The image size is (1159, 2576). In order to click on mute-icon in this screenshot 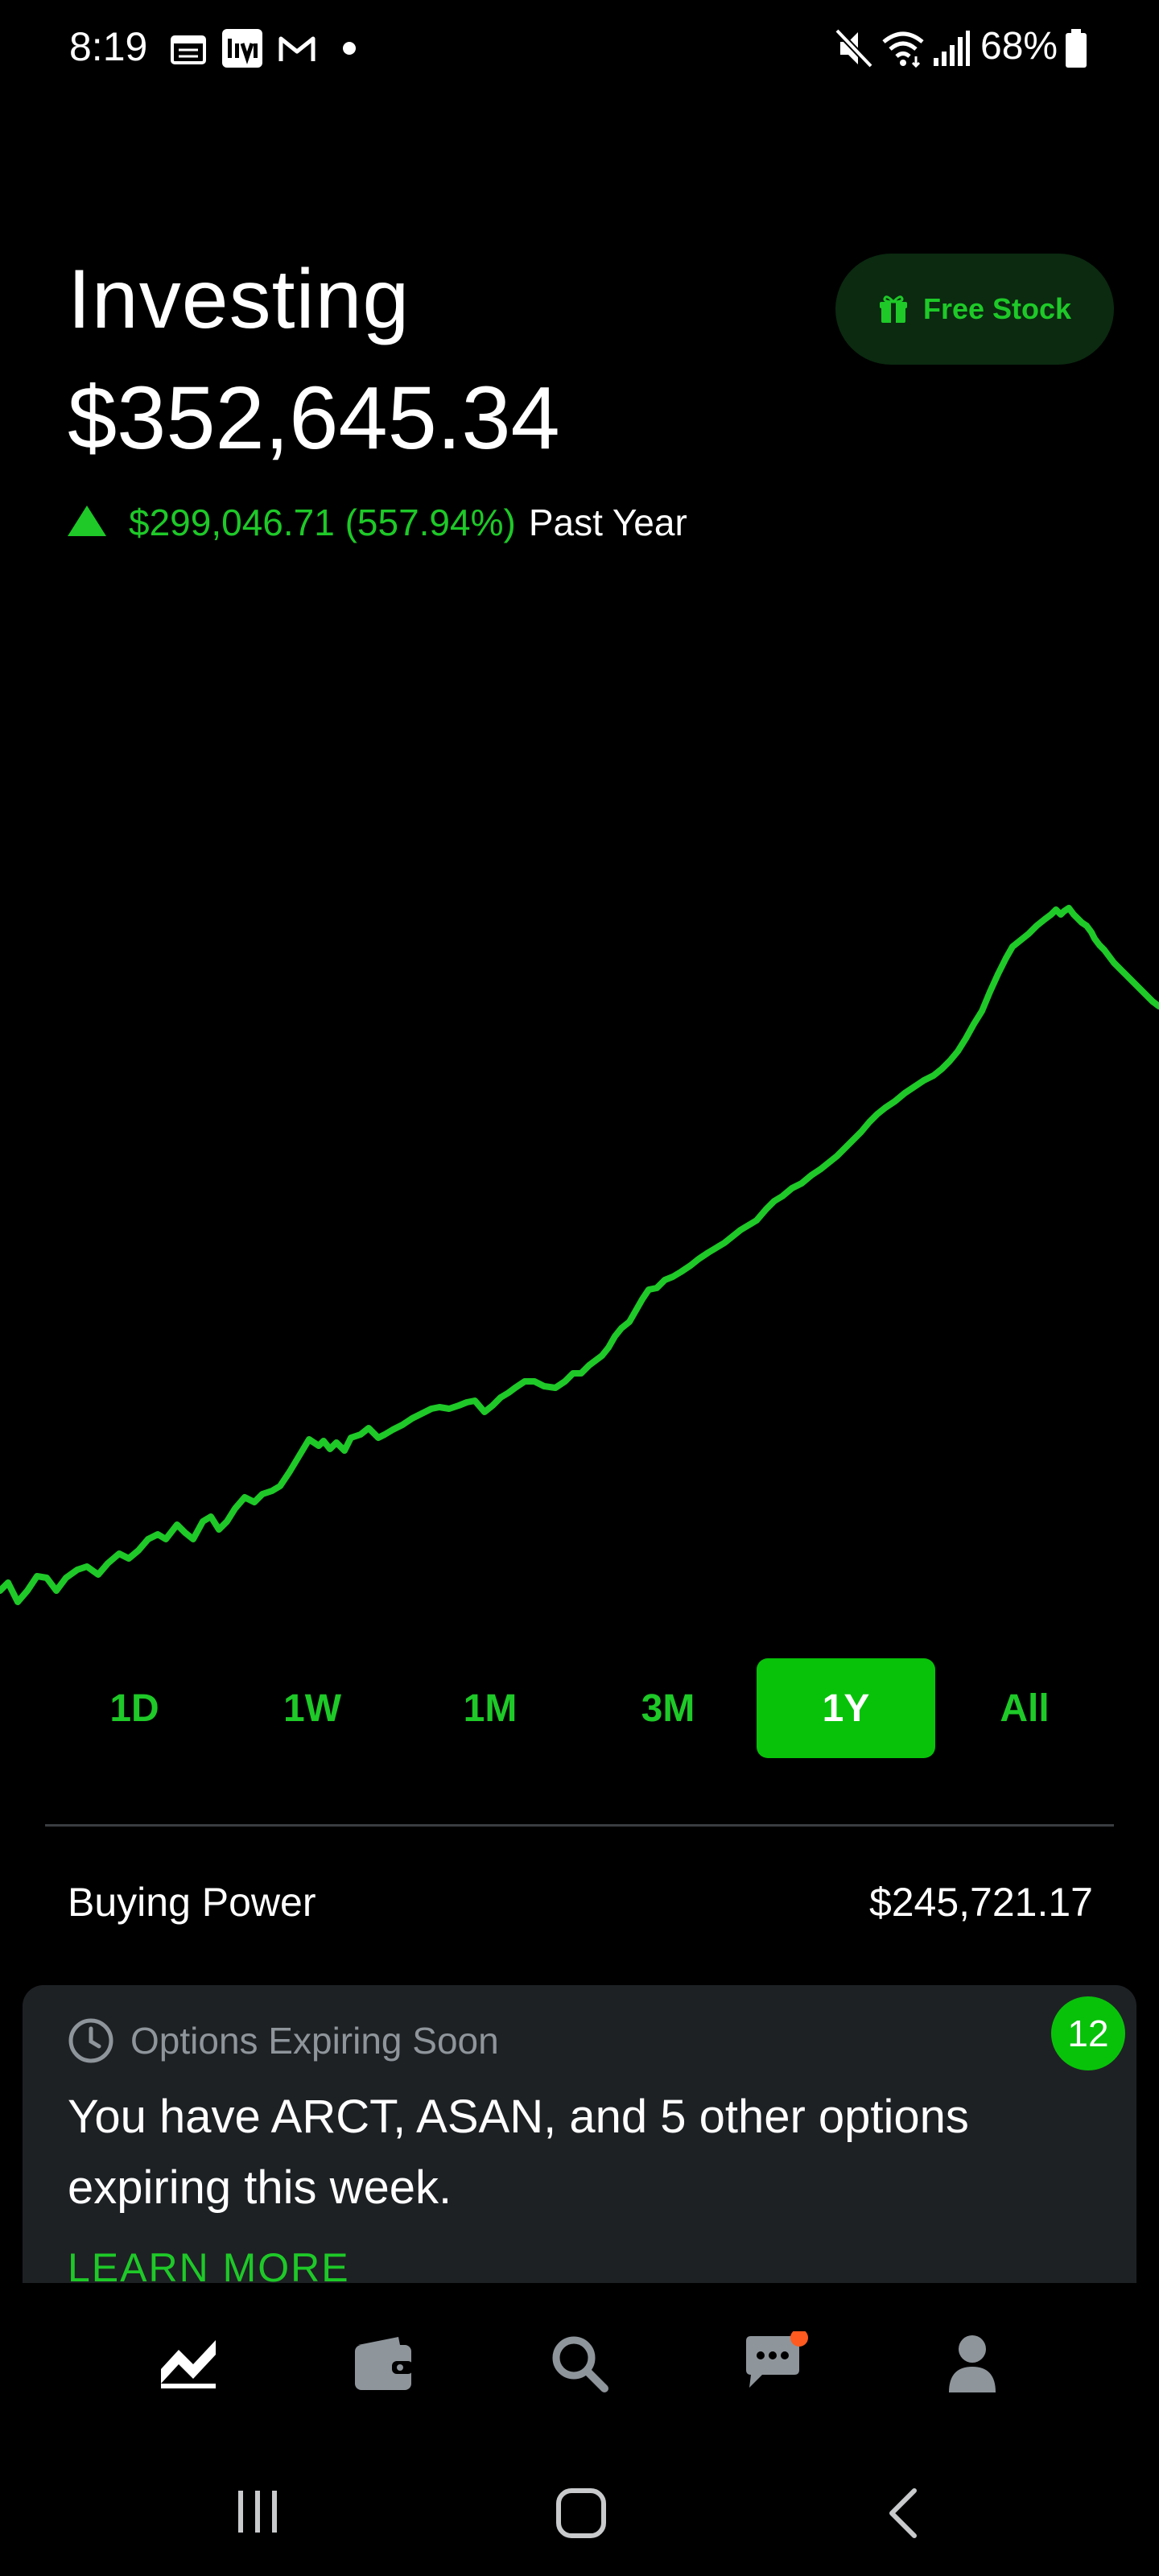, I will do `click(854, 48)`.